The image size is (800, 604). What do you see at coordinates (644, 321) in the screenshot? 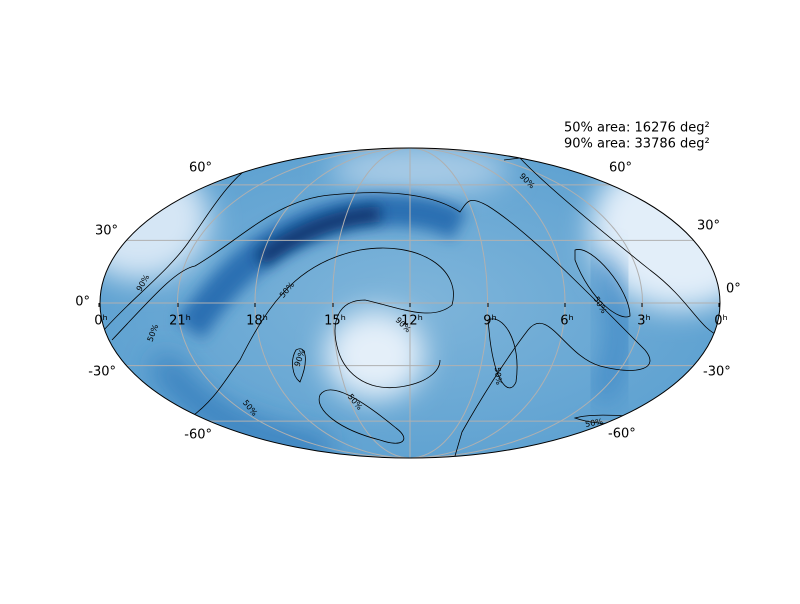
I see `ra-label: 3ʰ` at bounding box center [644, 321].